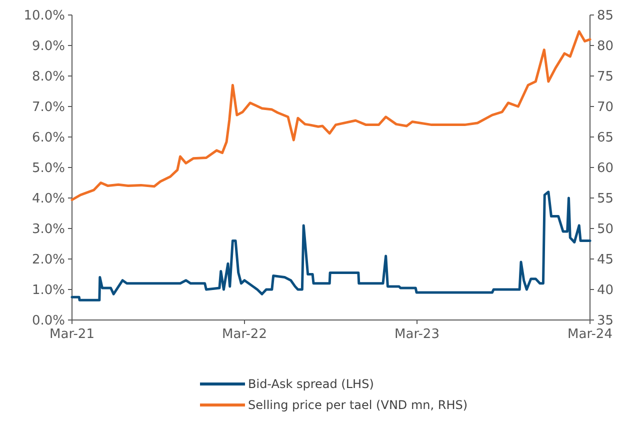 This screenshot has height=428, width=631. Describe the element at coordinates (605, 260) in the screenshot. I see `y2-tick-label: 45` at that location.